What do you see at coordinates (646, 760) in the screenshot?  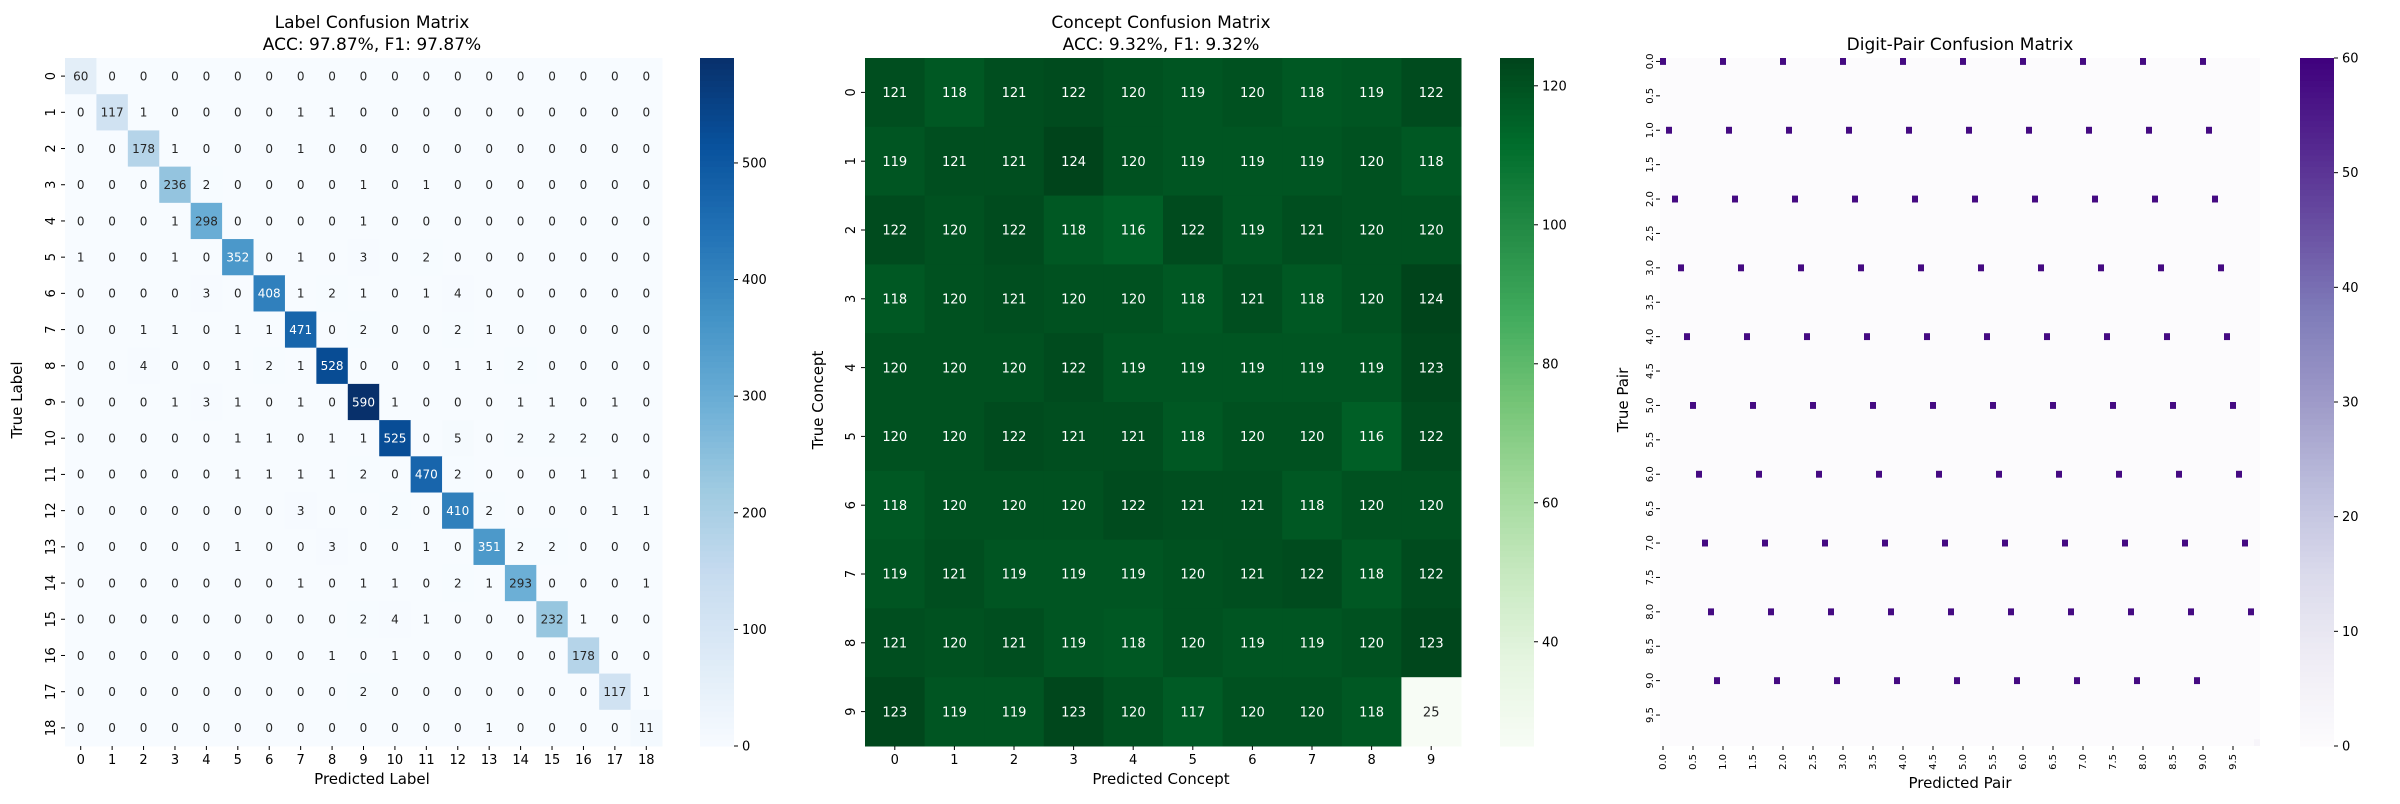 I see `x-tick-label: 18` at bounding box center [646, 760].